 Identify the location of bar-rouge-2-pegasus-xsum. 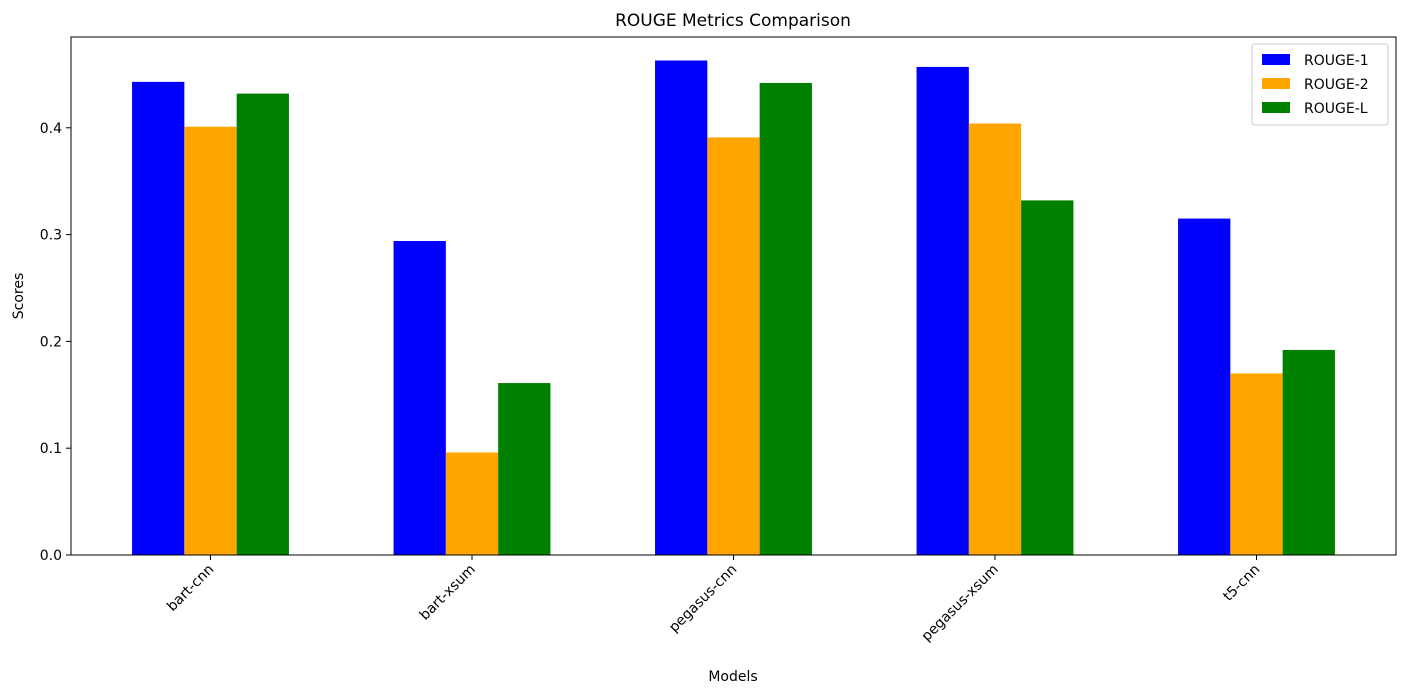
(995, 339).